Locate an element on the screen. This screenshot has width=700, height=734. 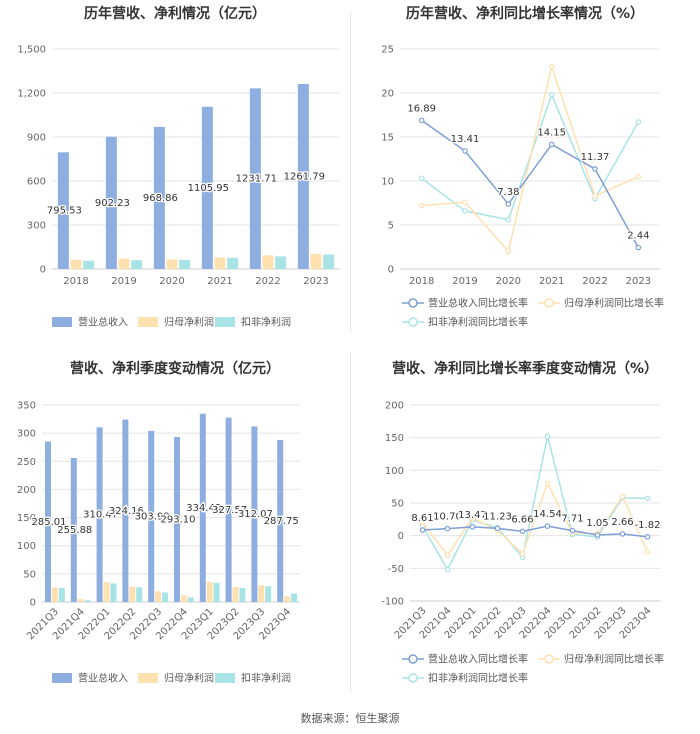
line-data-label: 13.47 is located at coordinates (472, 515).